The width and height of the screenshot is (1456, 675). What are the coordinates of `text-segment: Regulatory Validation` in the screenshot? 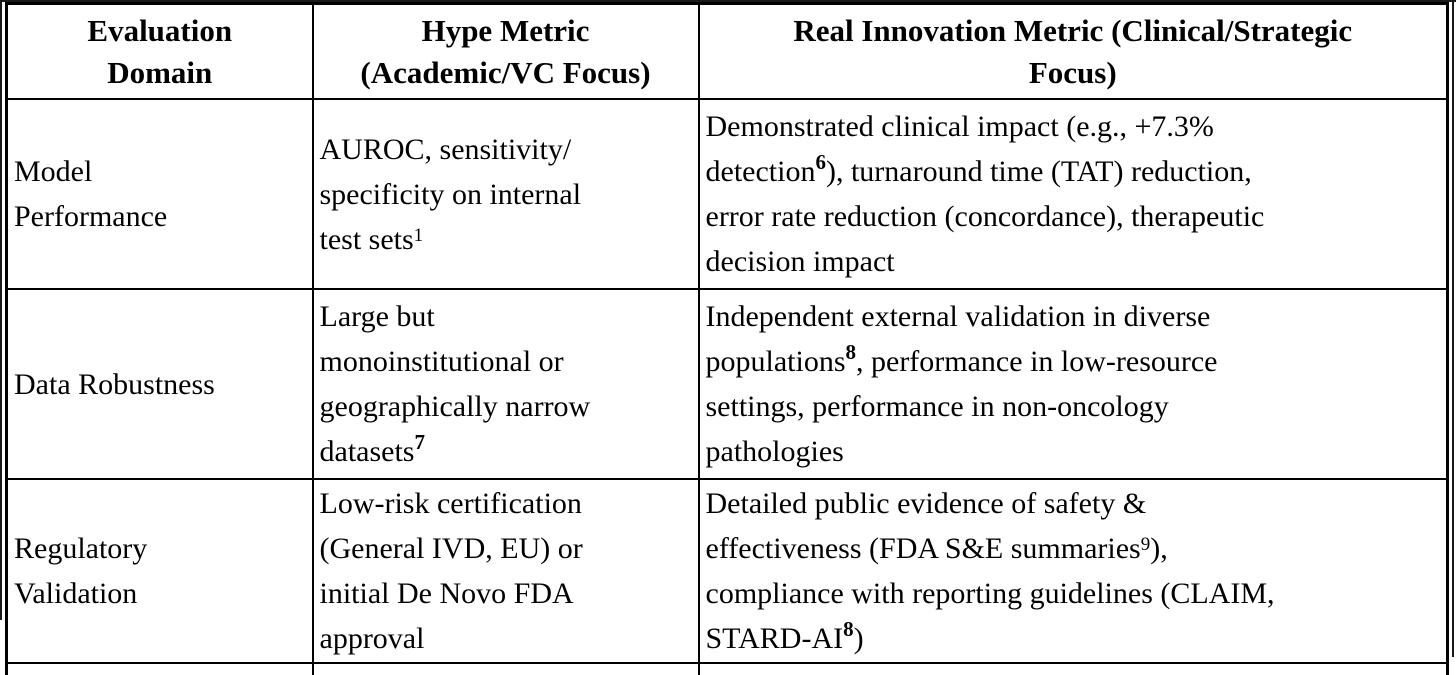 It's located at (81, 571).